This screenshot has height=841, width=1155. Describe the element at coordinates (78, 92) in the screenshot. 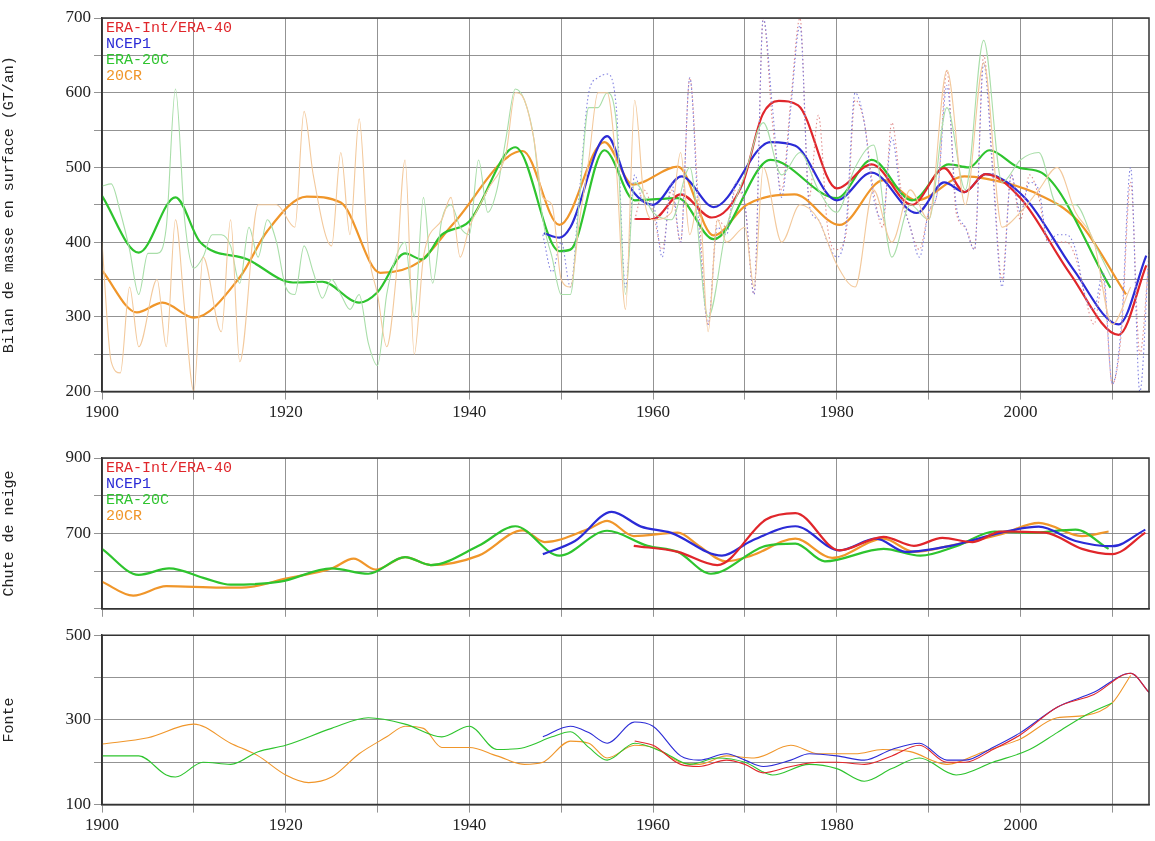

I see `y-tick-label: 600` at that location.